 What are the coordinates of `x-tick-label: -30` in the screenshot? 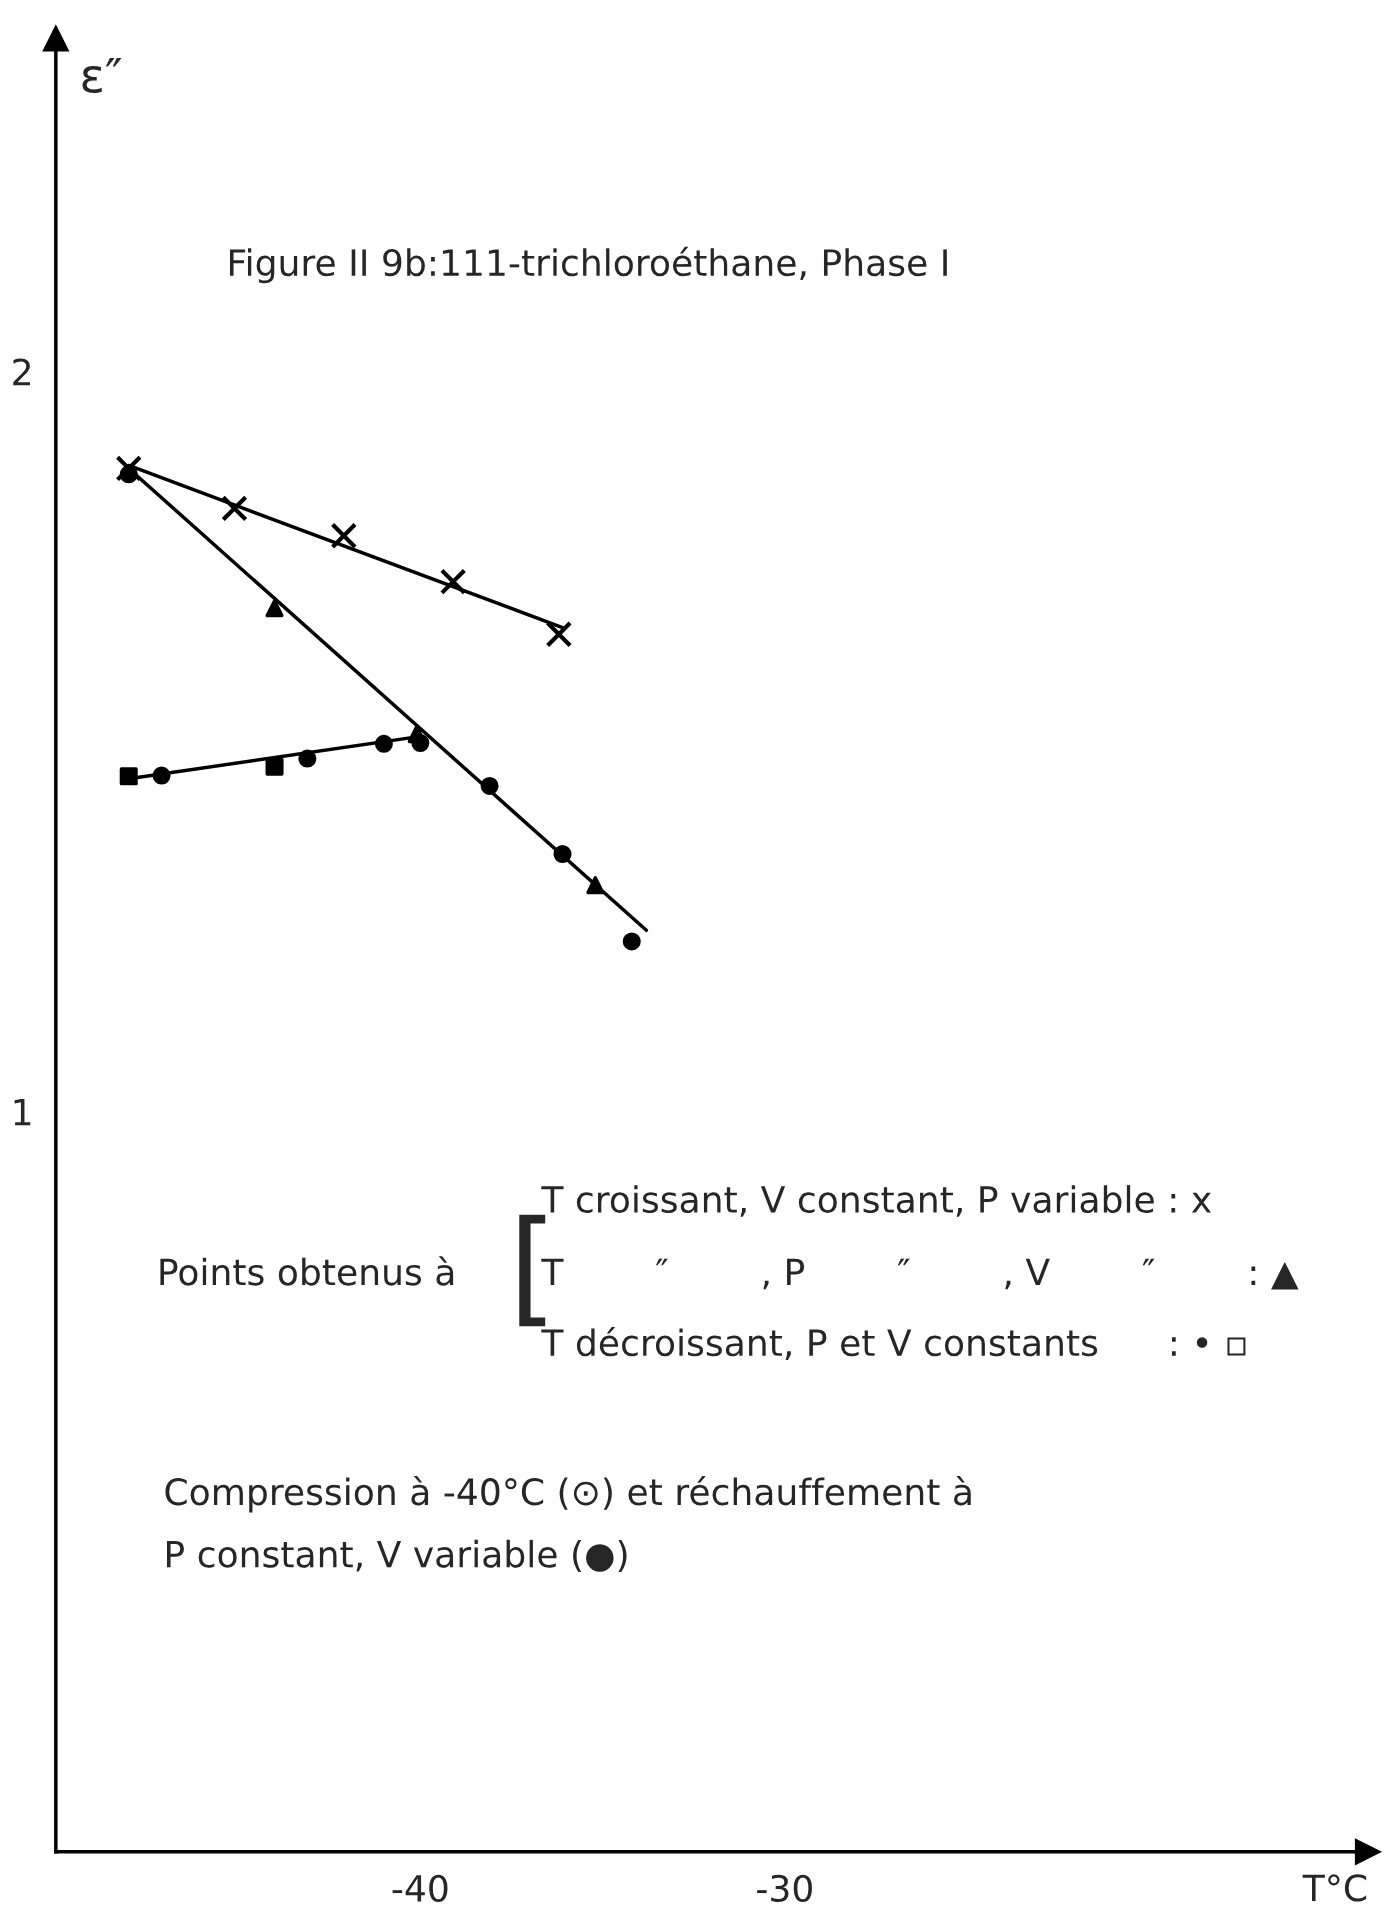 It's located at (784, 1888).